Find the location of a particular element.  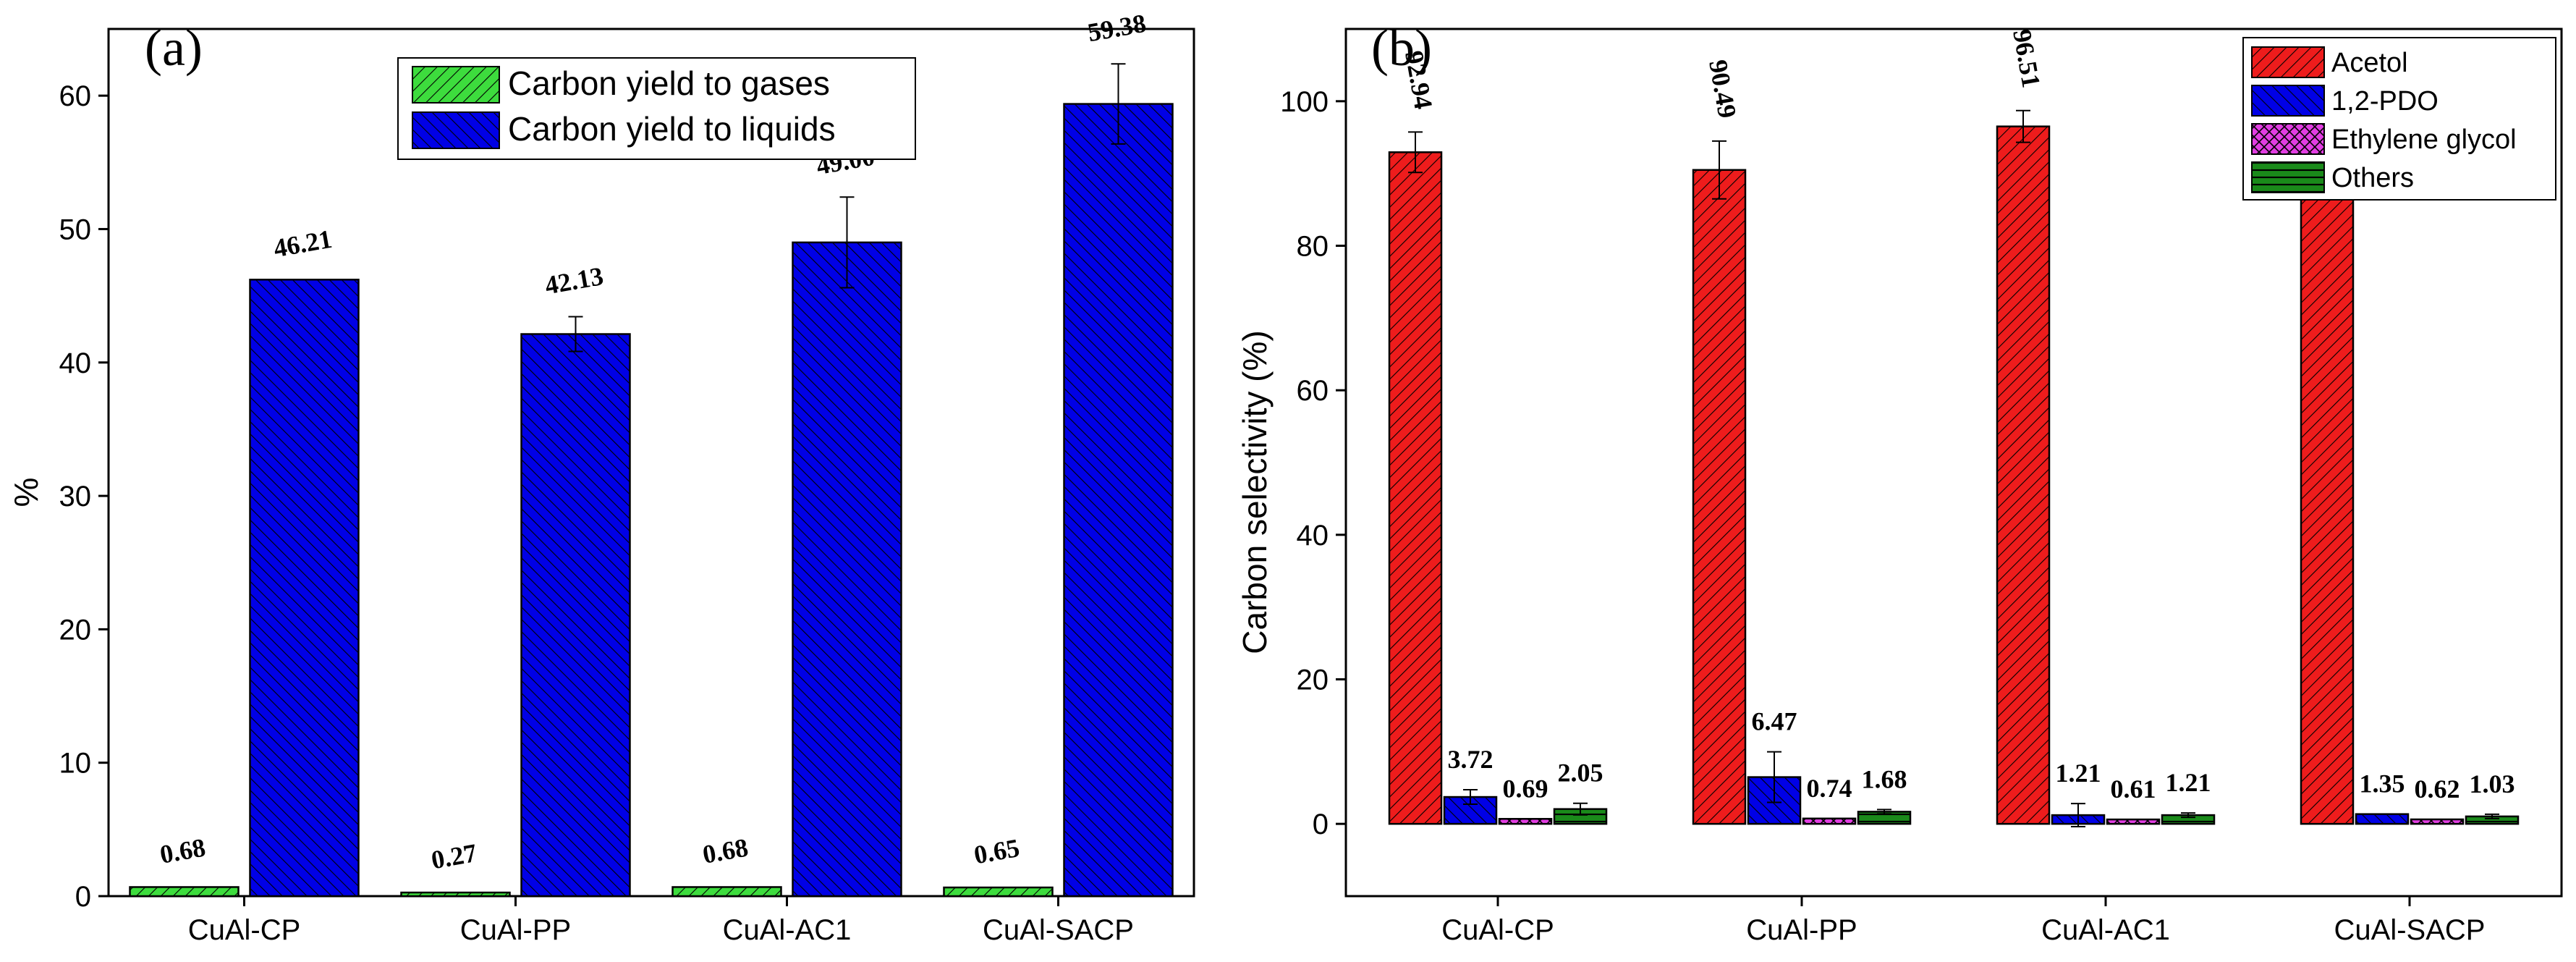

legend-swatch-others-hatch is located at coordinates (2288, 177).